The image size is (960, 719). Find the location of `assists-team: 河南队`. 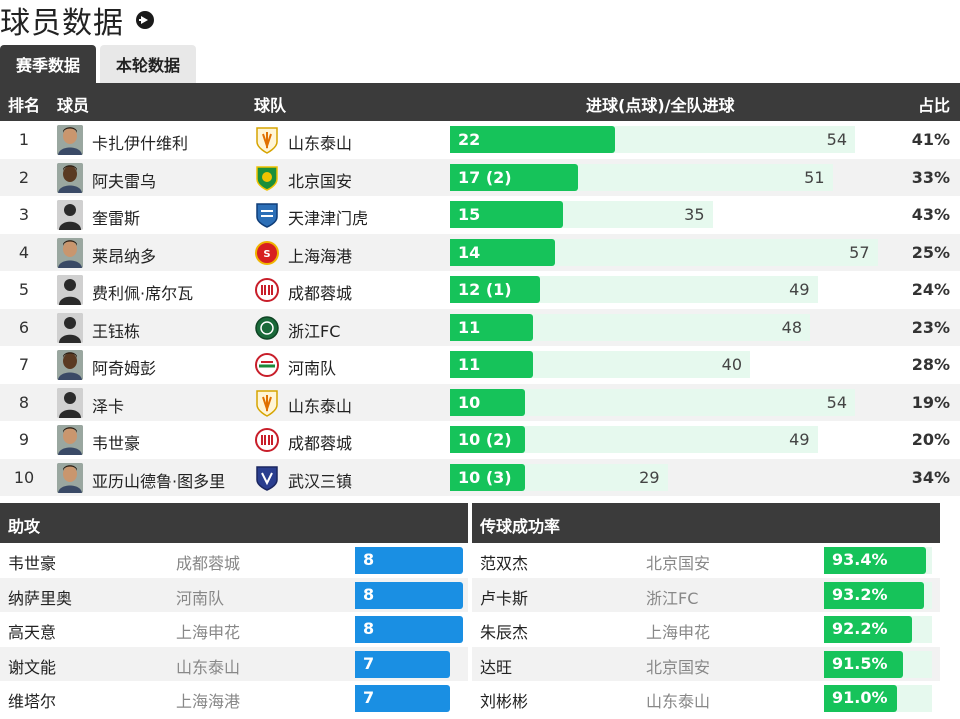

assists-team: 河南队 is located at coordinates (200, 598).